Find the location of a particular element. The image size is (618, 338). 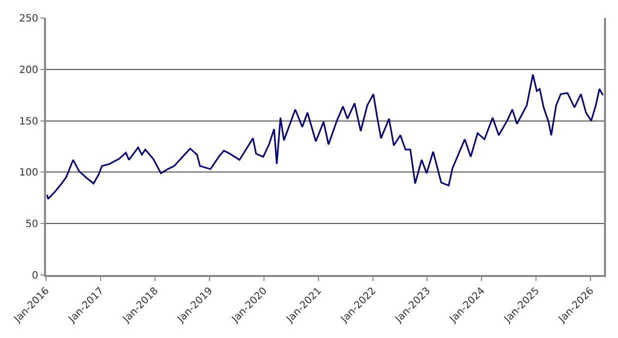

y-tick-label: 200 is located at coordinates (28, 70).